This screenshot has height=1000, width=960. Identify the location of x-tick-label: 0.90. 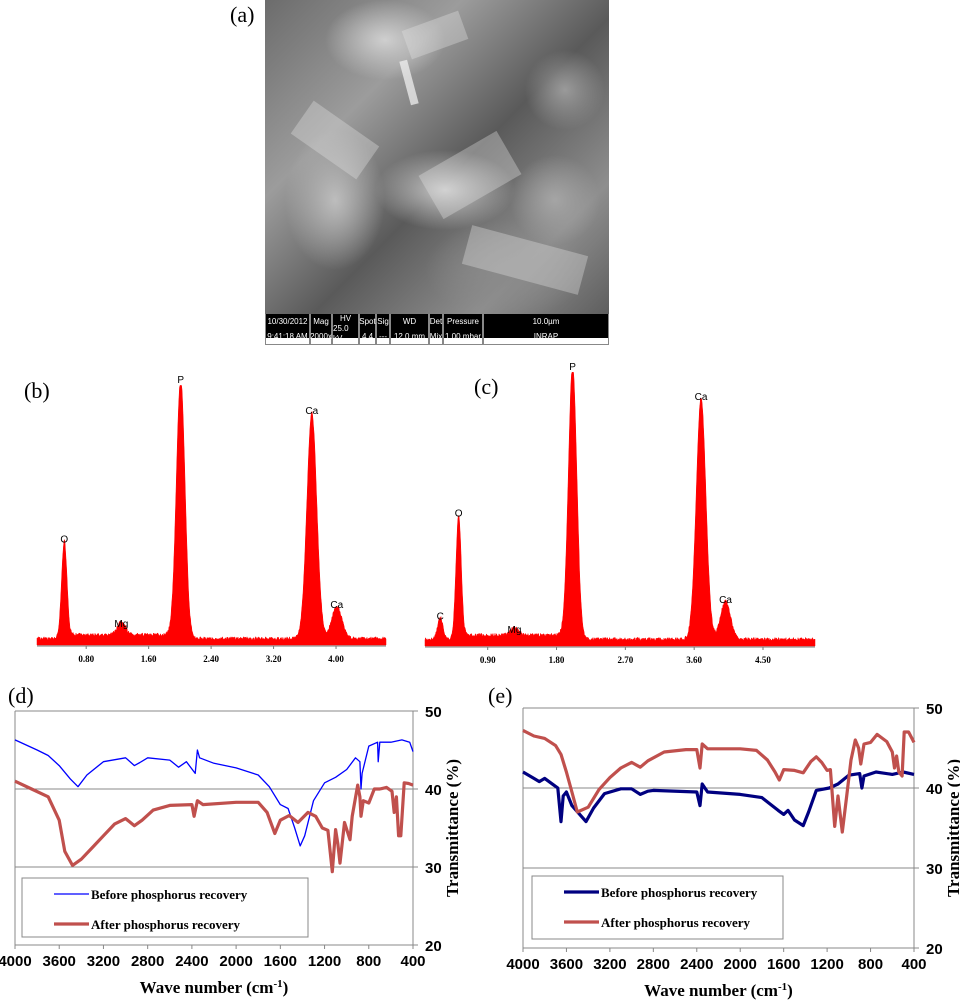
(488, 660).